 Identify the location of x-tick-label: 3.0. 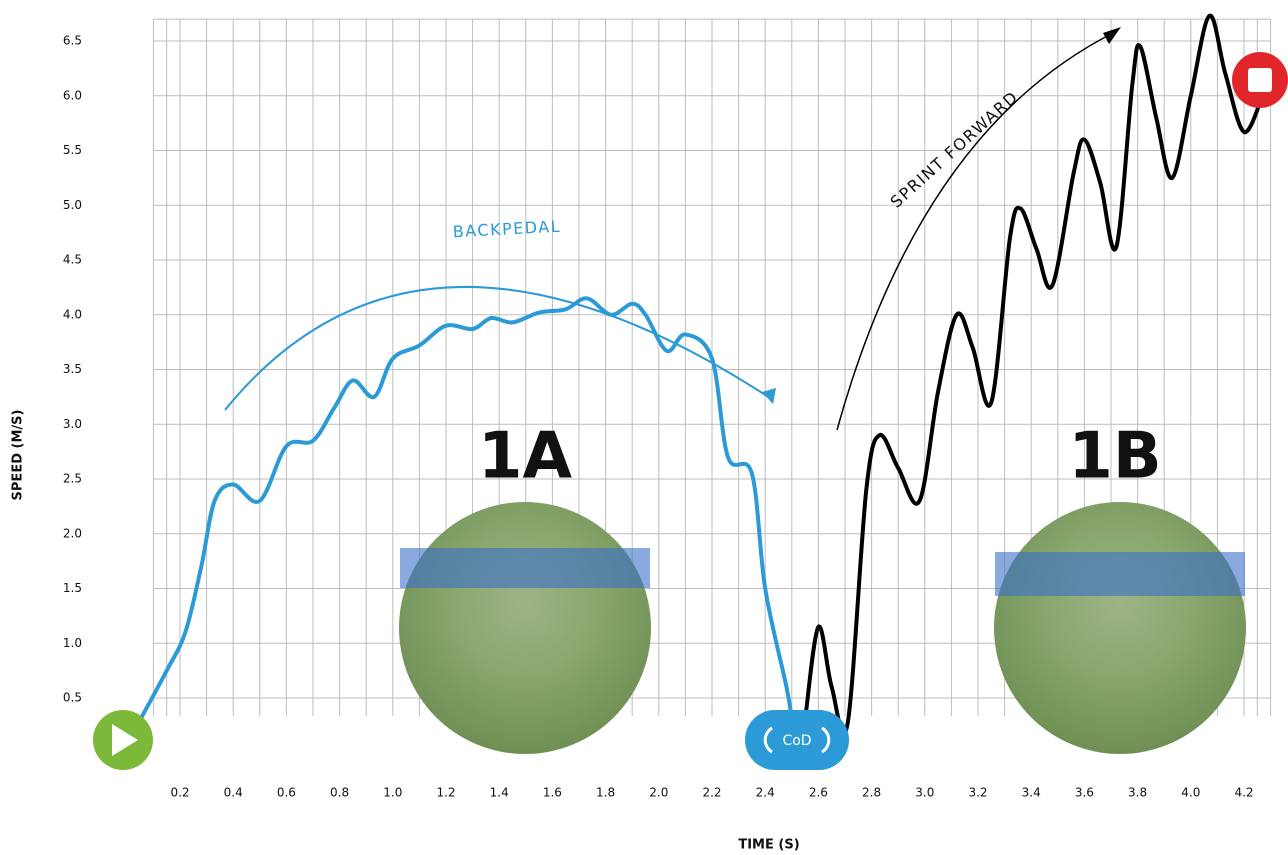
(924, 793).